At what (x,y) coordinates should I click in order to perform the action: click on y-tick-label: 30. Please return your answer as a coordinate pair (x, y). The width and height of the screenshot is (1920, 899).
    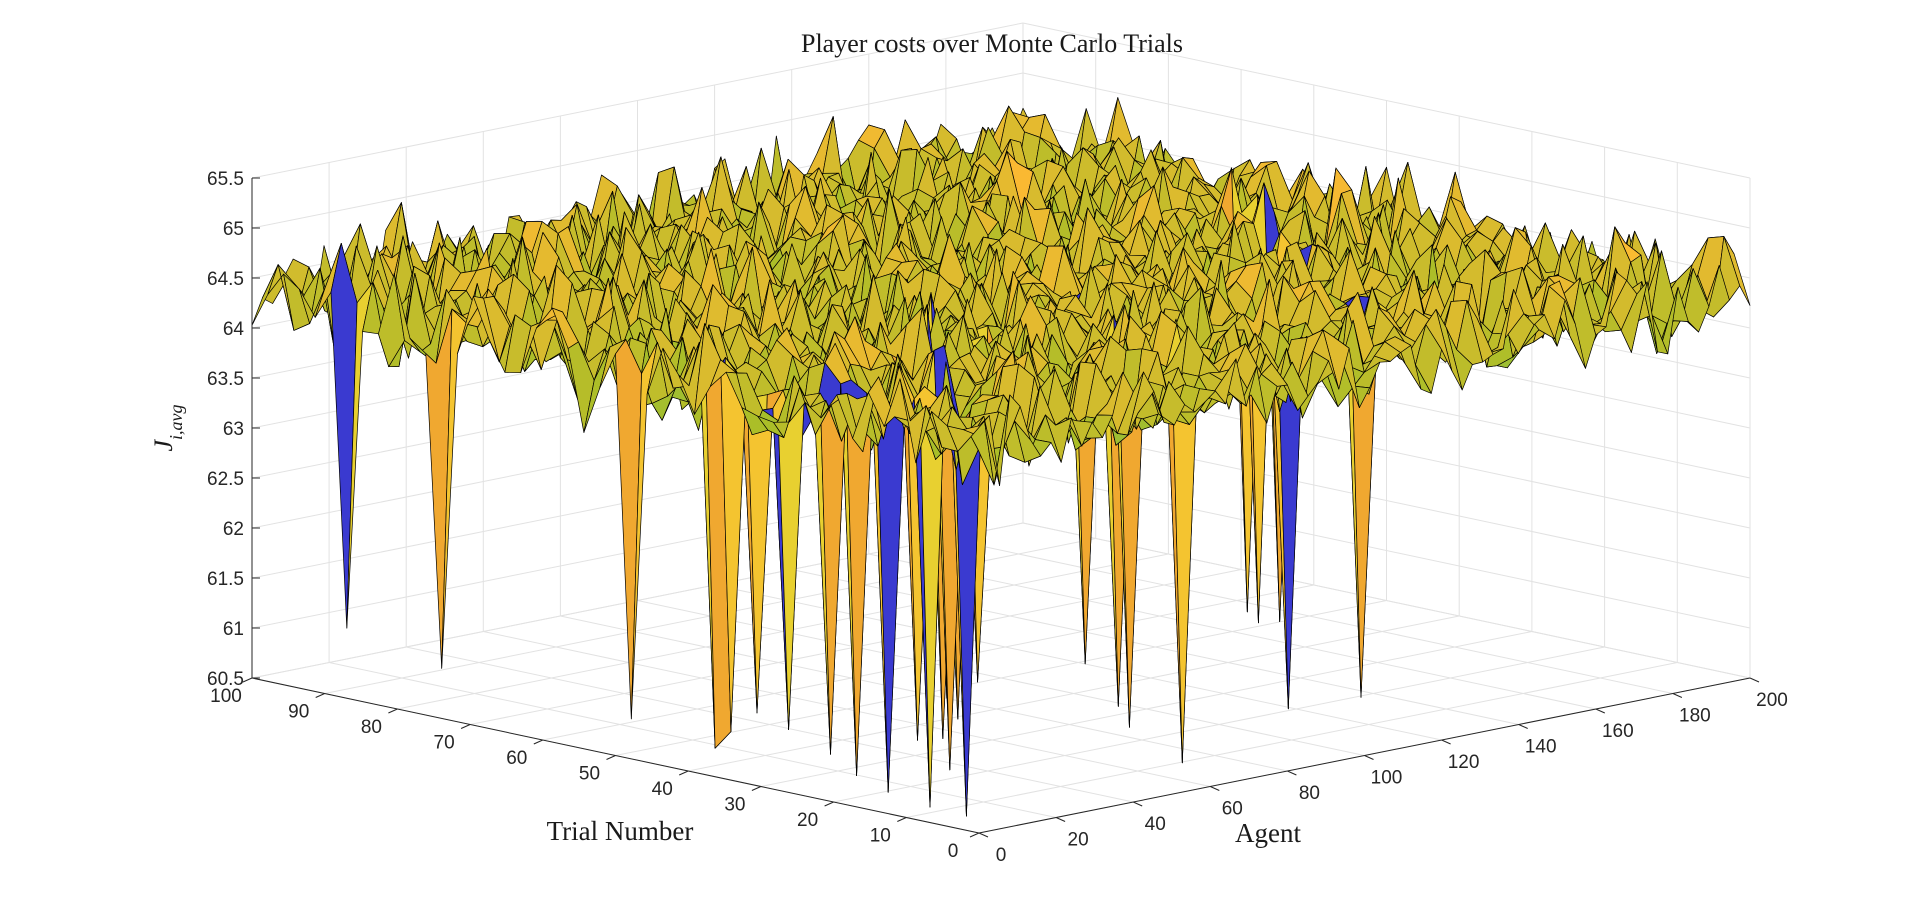
    Looking at the image, I should click on (734, 805).